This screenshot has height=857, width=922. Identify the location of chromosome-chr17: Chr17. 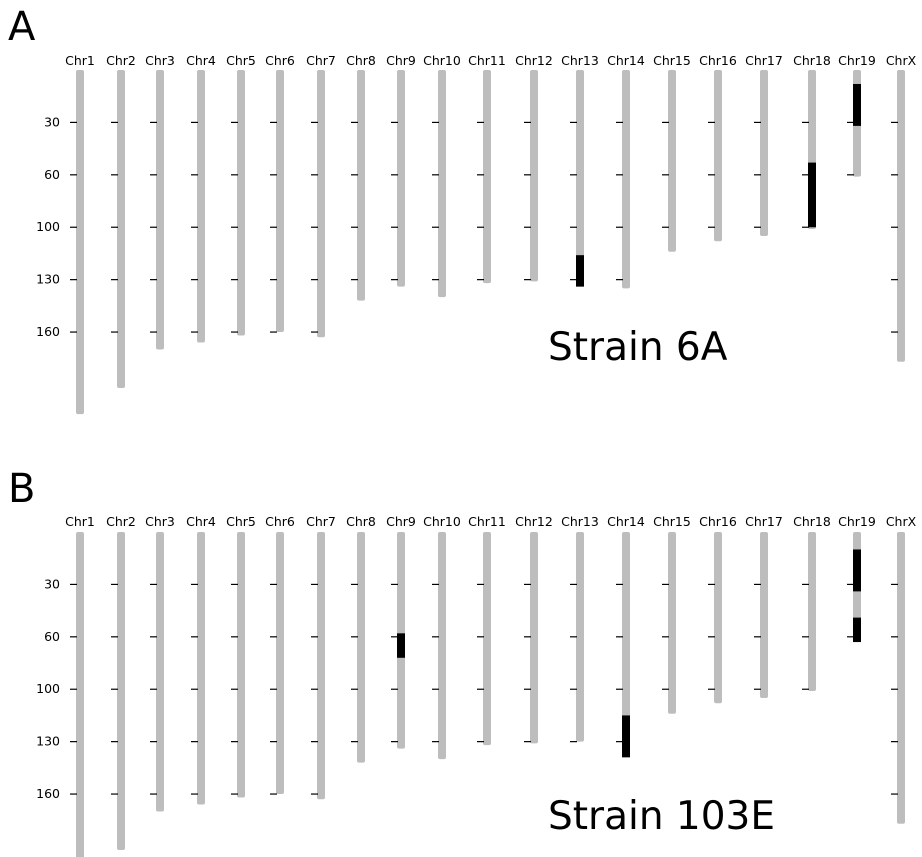
(764, 144).